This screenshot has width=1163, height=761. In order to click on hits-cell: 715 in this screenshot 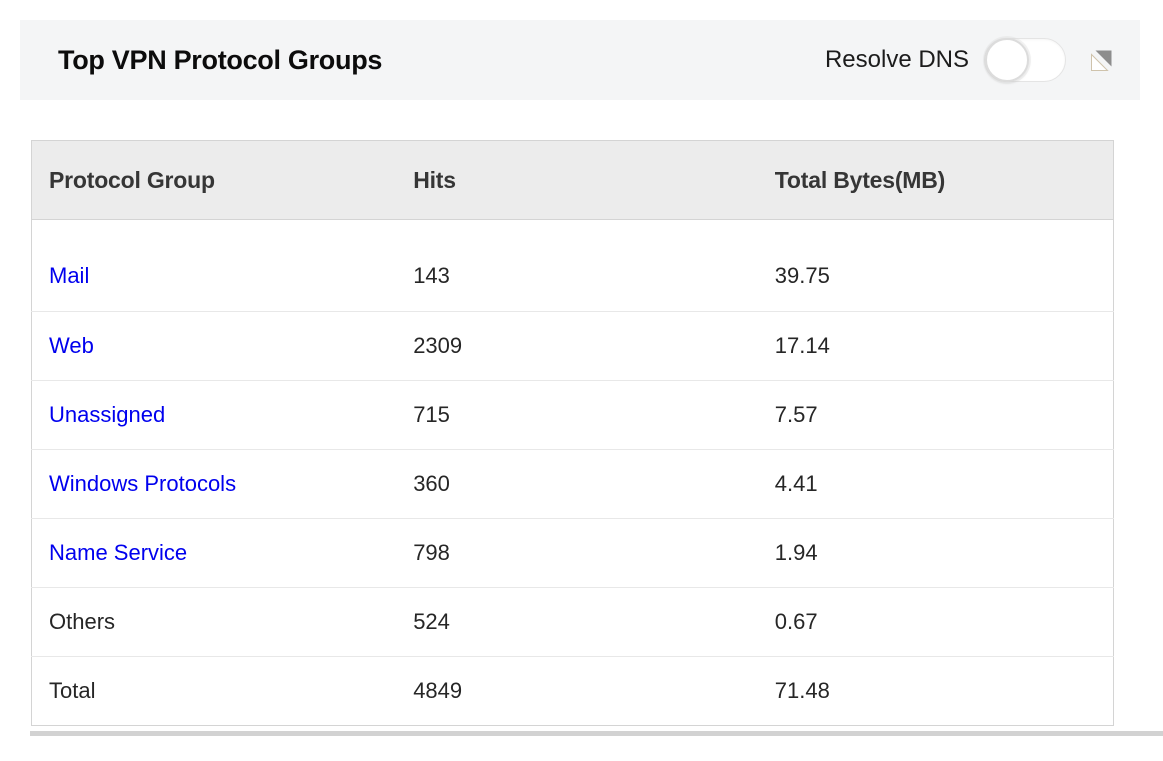, I will do `click(577, 415)`.